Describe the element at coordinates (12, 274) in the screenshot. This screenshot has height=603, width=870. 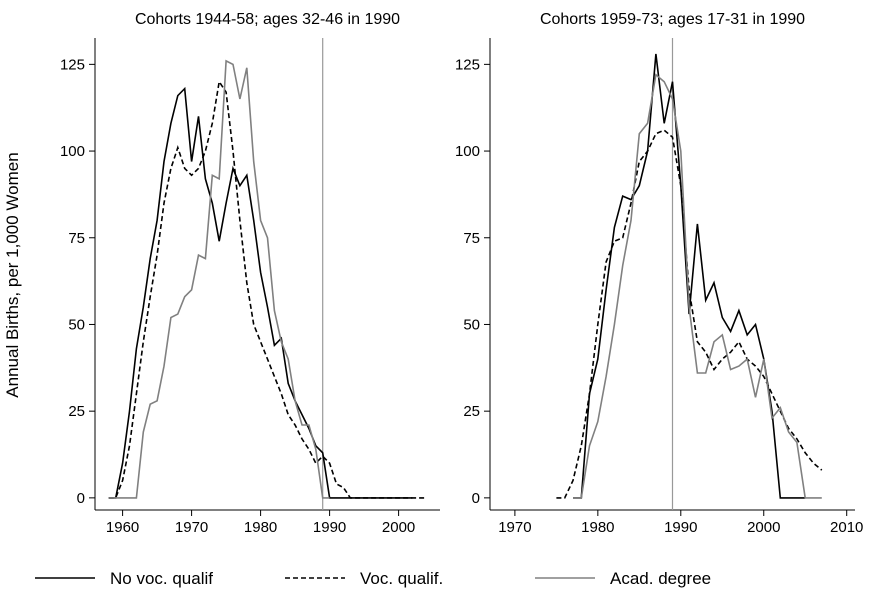
I see `y-axis-label: Annual Births, per 1,000 Women` at that location.